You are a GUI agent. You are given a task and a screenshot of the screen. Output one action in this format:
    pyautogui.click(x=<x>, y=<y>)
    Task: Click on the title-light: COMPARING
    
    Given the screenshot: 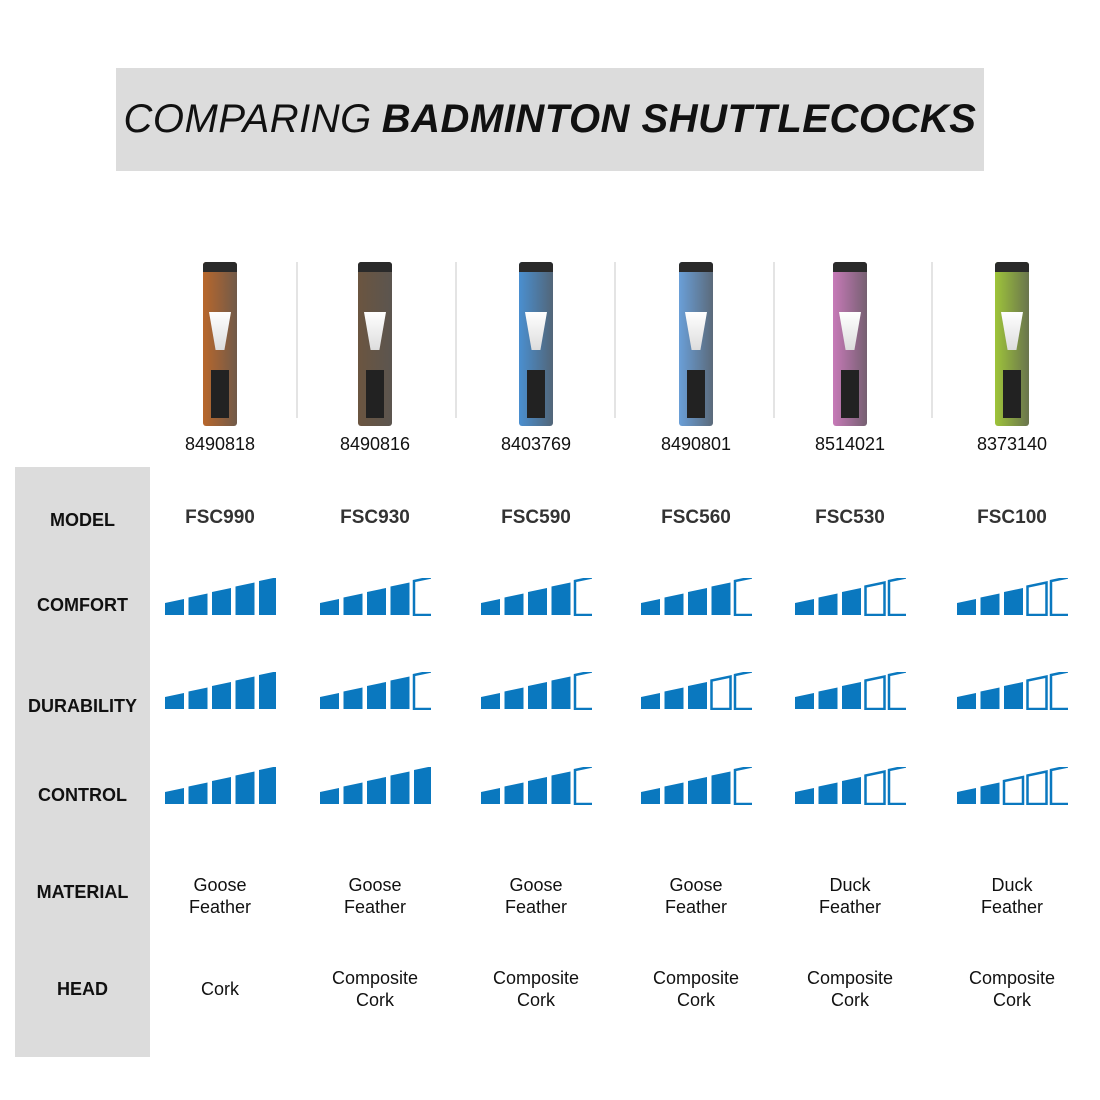 What is the action you would take?
    pyautogui.click(x=247, y=119)
    